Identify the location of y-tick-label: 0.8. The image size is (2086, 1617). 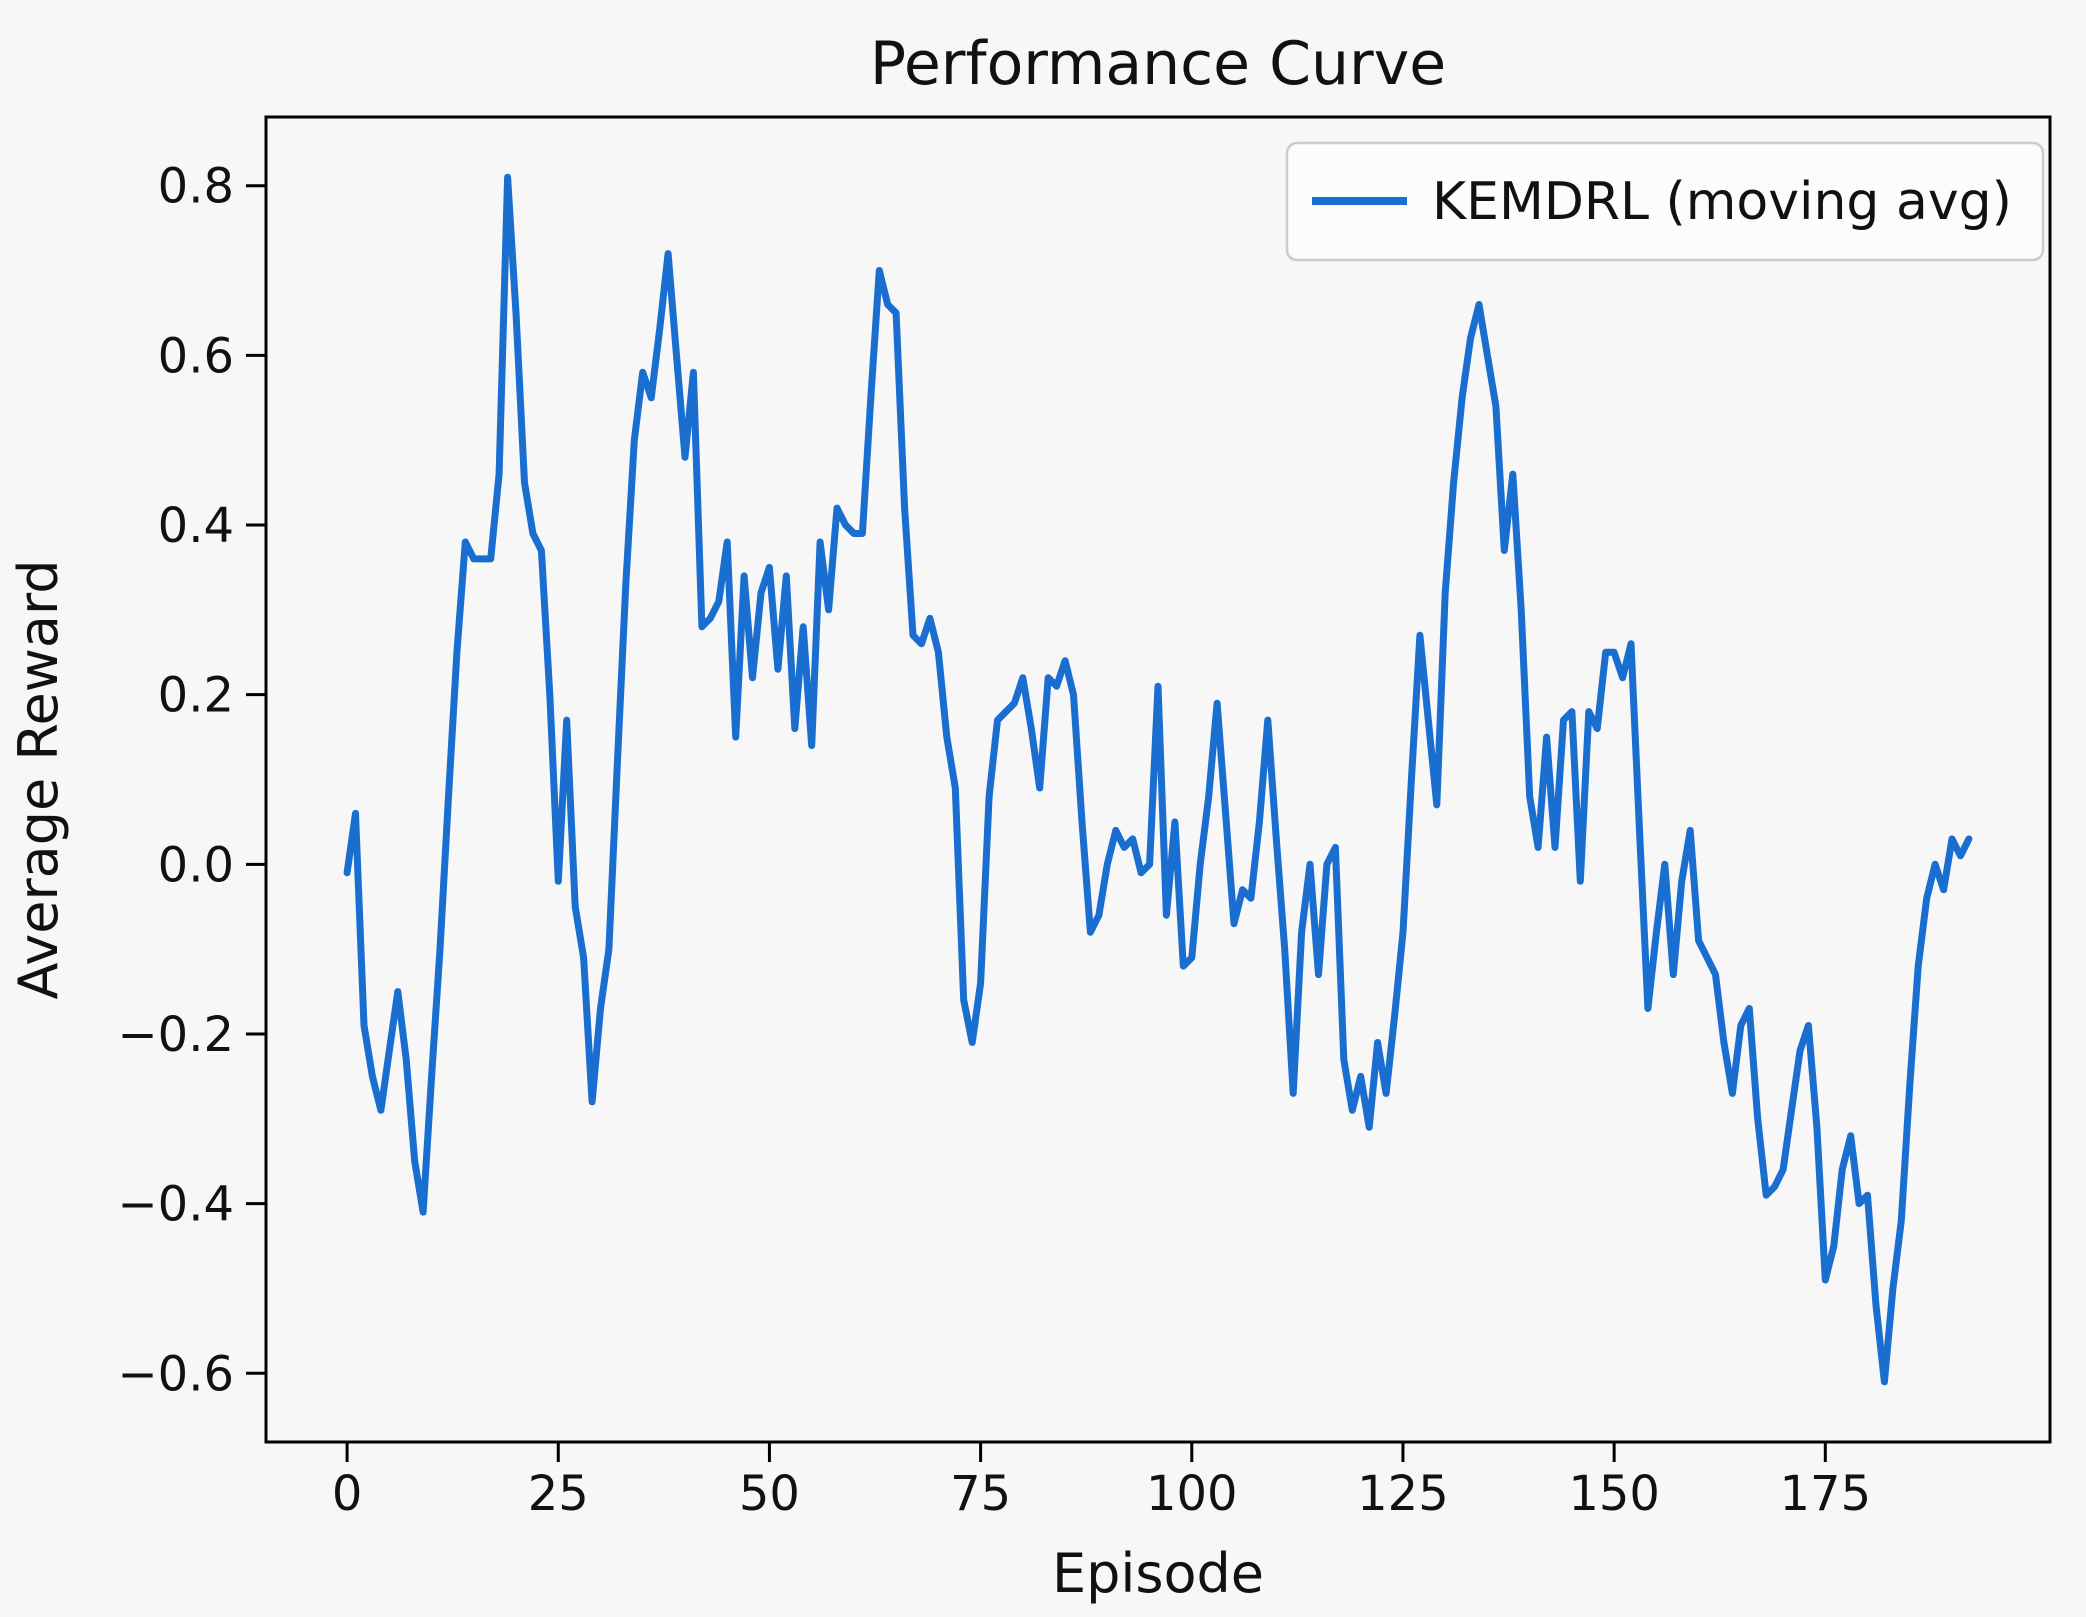
(196, 187).